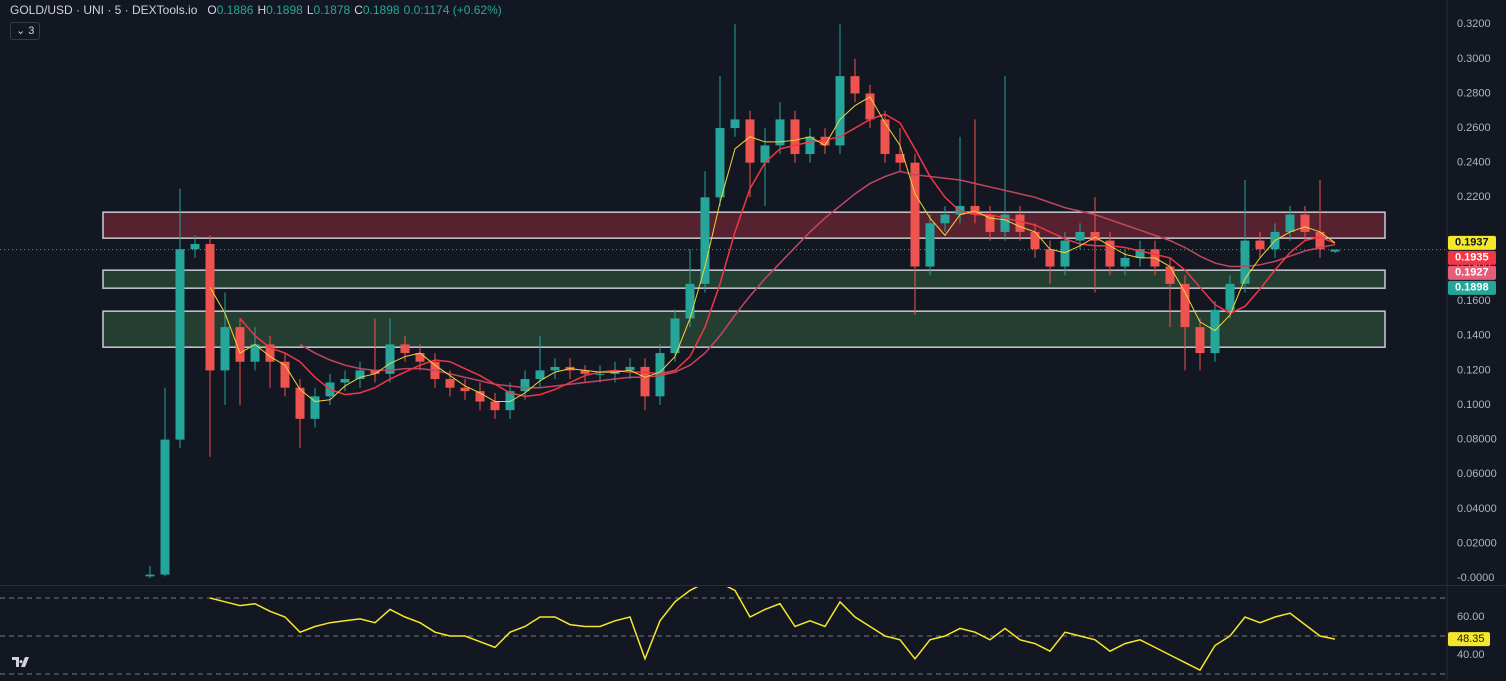 The height and width of the screenshot is (681, 1506). What do you see at coordinates (772, 629) in the screenshot?
I see `rsi-line` at bounding box center [772, 629].